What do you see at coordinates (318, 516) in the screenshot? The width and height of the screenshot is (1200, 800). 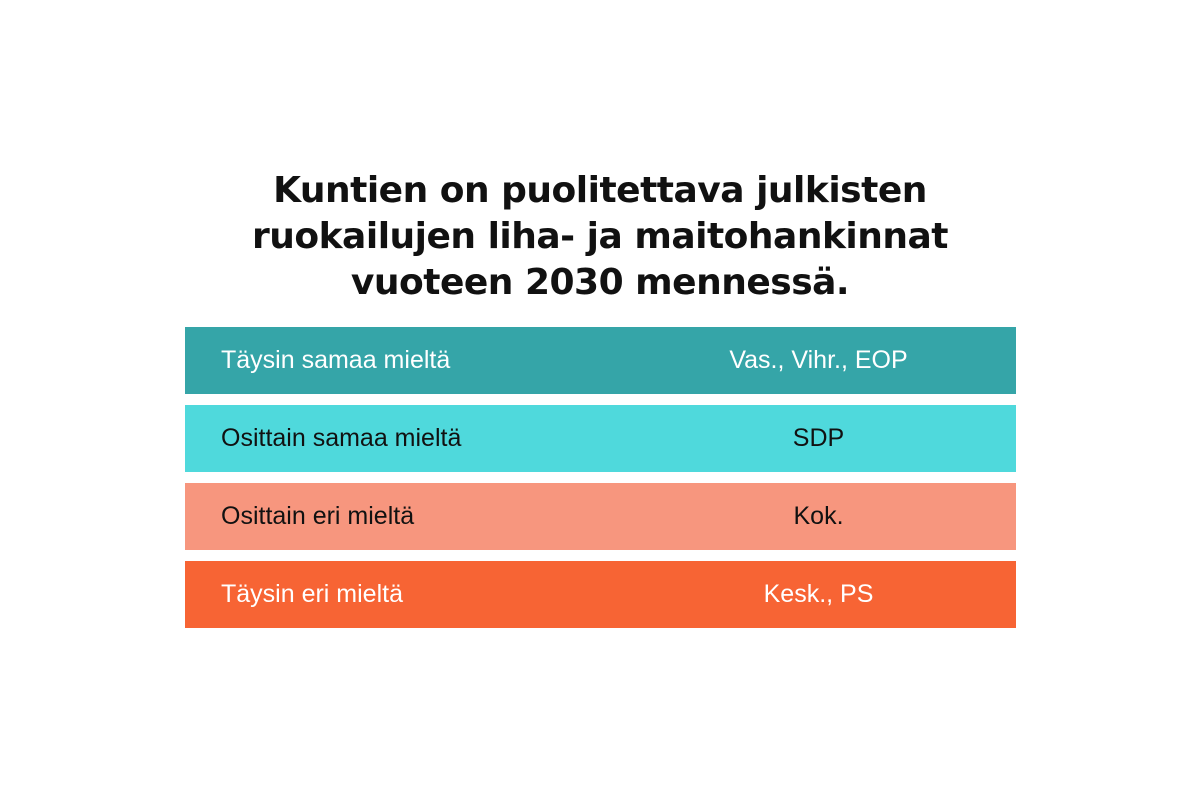 I see `opinion-label: Osittain eri mieltä` at bounding box center [318, 516].